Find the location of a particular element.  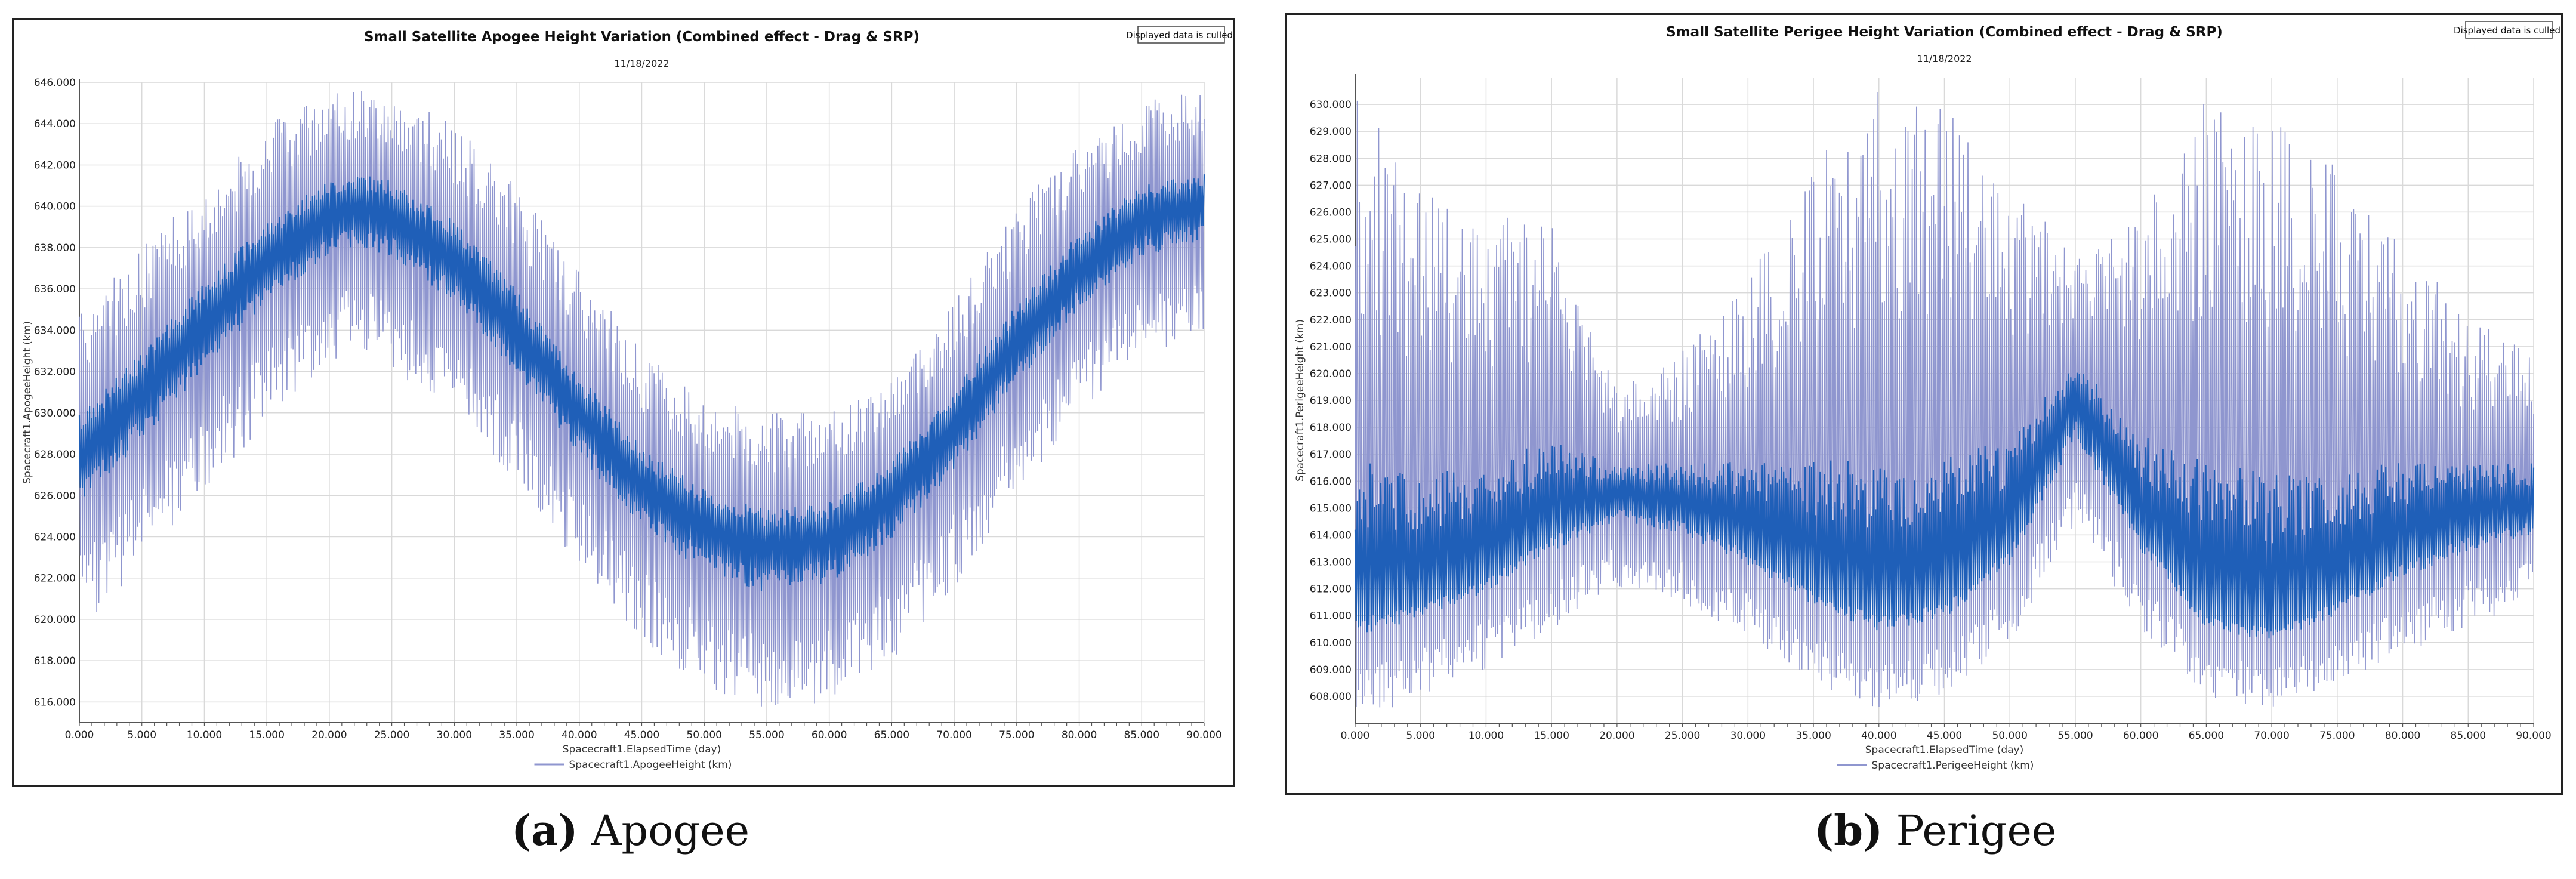

perigee-x-tick-label: 5.000 is located at coordinates (1421, 736).